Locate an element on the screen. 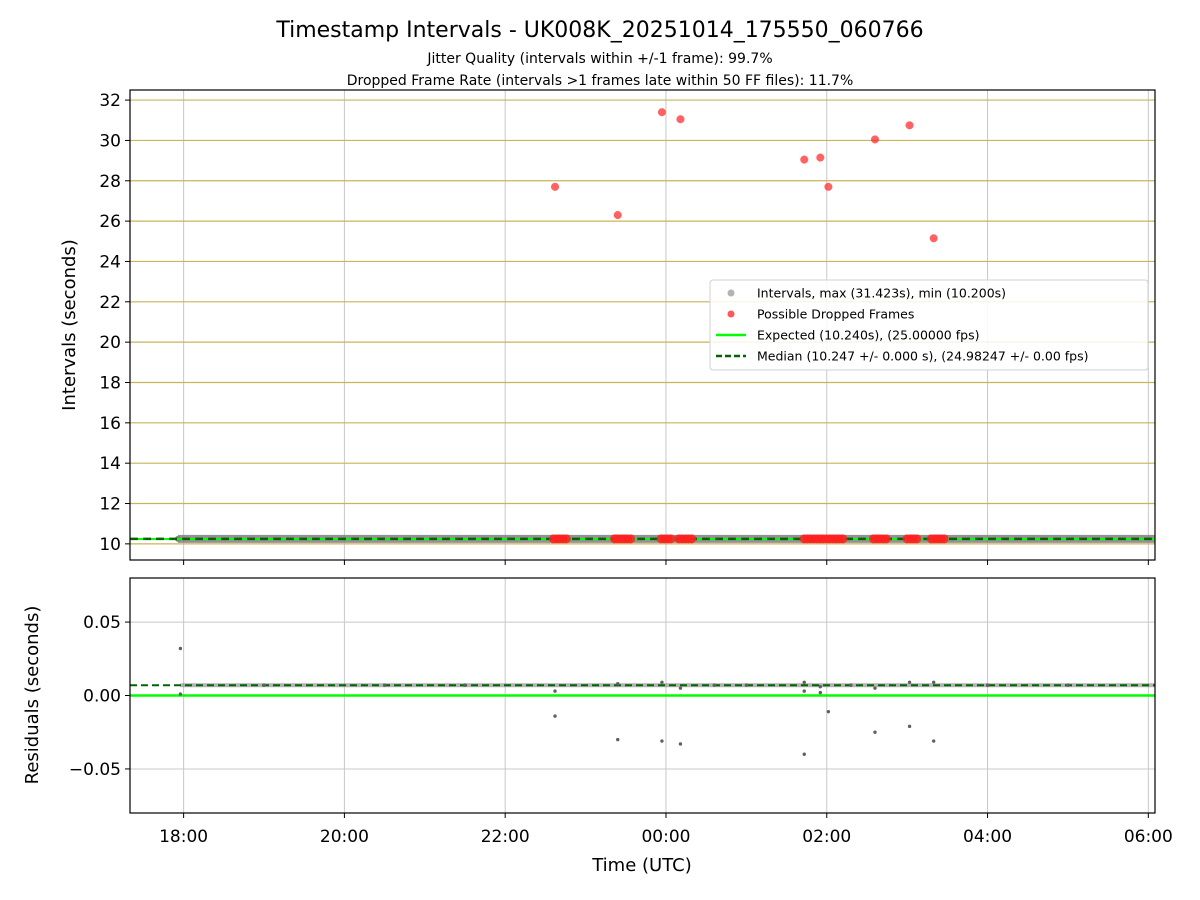 This screenshot has height=900, width=1200. legend-label: Possible Dropped Frames is located at coordinates (835, 314).